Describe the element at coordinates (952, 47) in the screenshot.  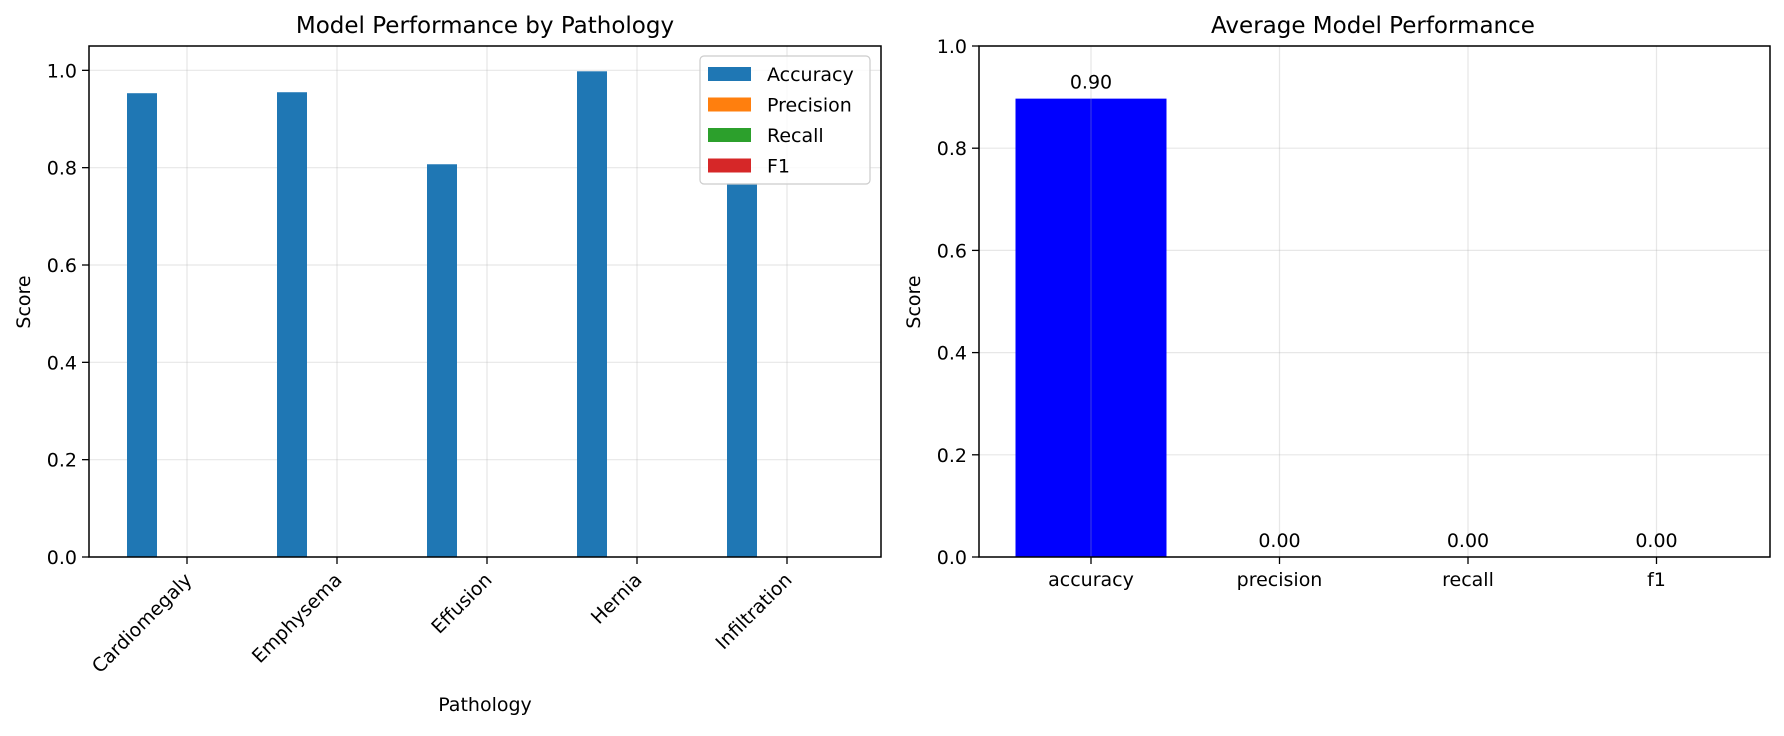
I see `chart2-ytick-label: 1.0` at that location.